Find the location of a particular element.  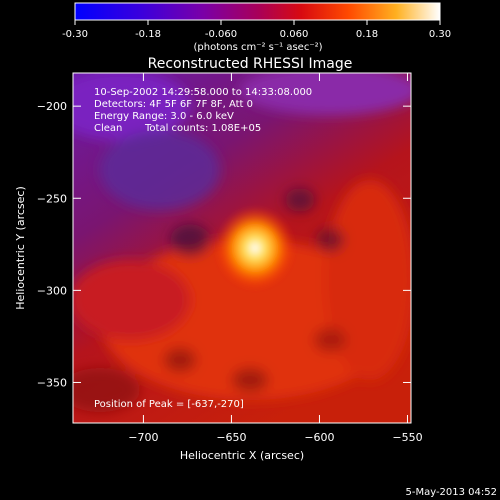

x-axis-label: Heliocentric X (arcsec) is located at coordinates (242, 455).